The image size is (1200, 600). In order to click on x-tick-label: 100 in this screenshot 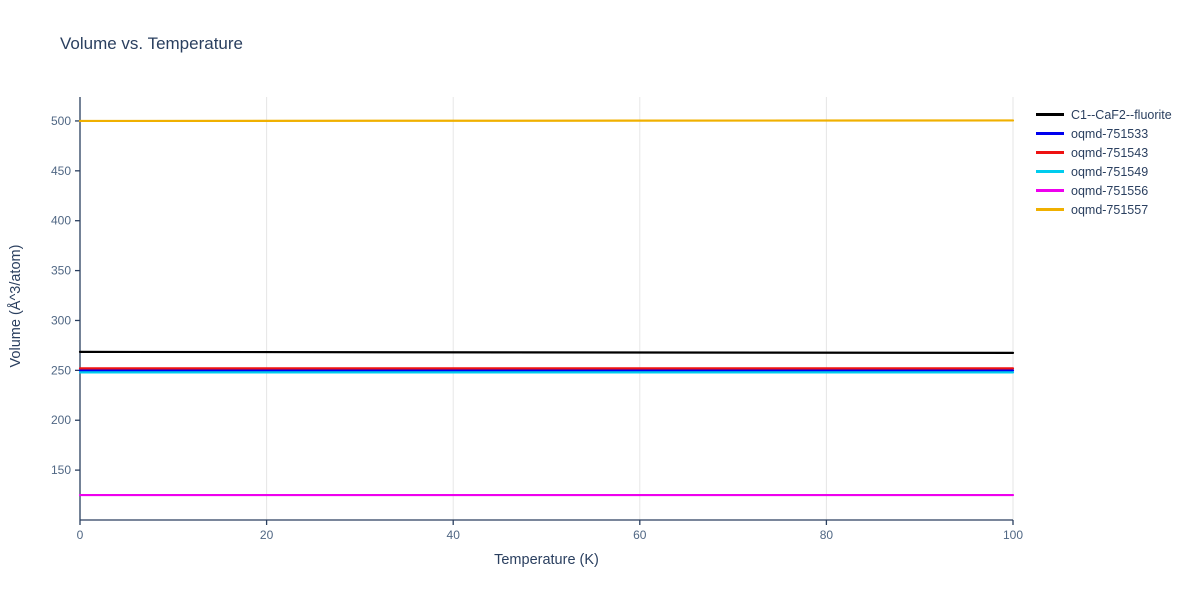, I will do `click(1013, 535)`.